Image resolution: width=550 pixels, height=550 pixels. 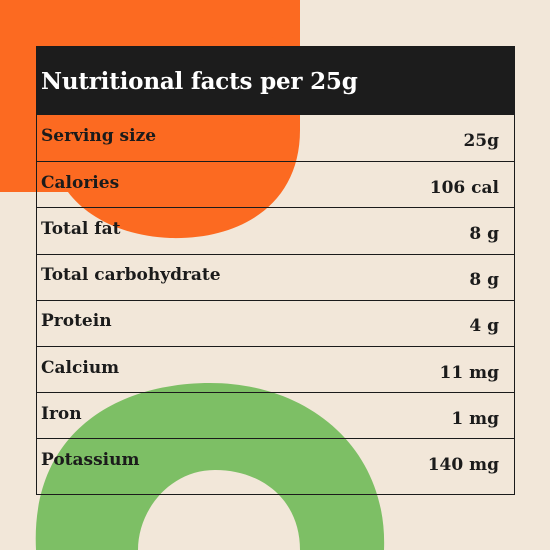 What do you see at coordinates (469, 372) in the screenshot?
I see `row-value: 11 mg` at bounding box center [469, 372].